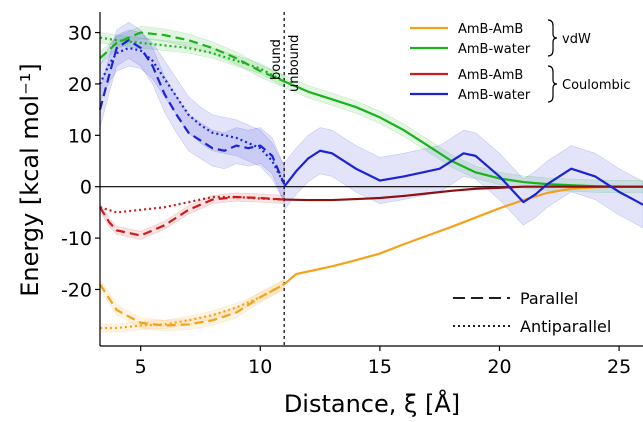  What do you see at coordinates (596, 85) in the screenshot?
I see `legend-group-label: Coulombic` at bounding box center [596, 85].